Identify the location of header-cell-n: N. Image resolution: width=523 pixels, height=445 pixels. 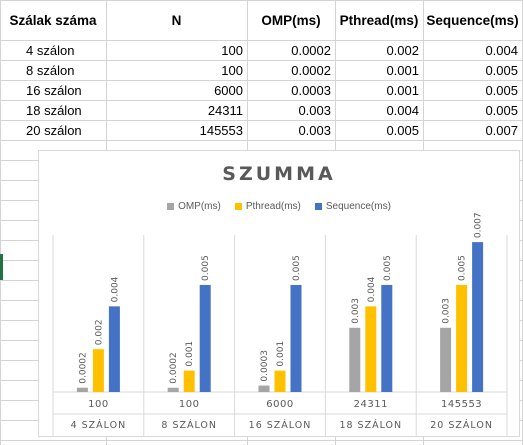
(176, 20).